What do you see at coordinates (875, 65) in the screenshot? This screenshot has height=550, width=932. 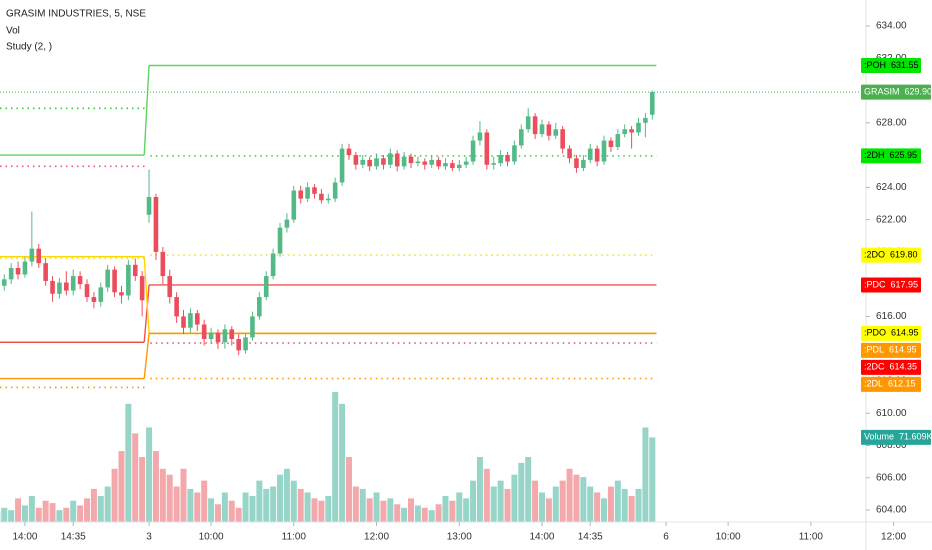 I see `price-label-name: :POH` at bounding box center [875, 65].